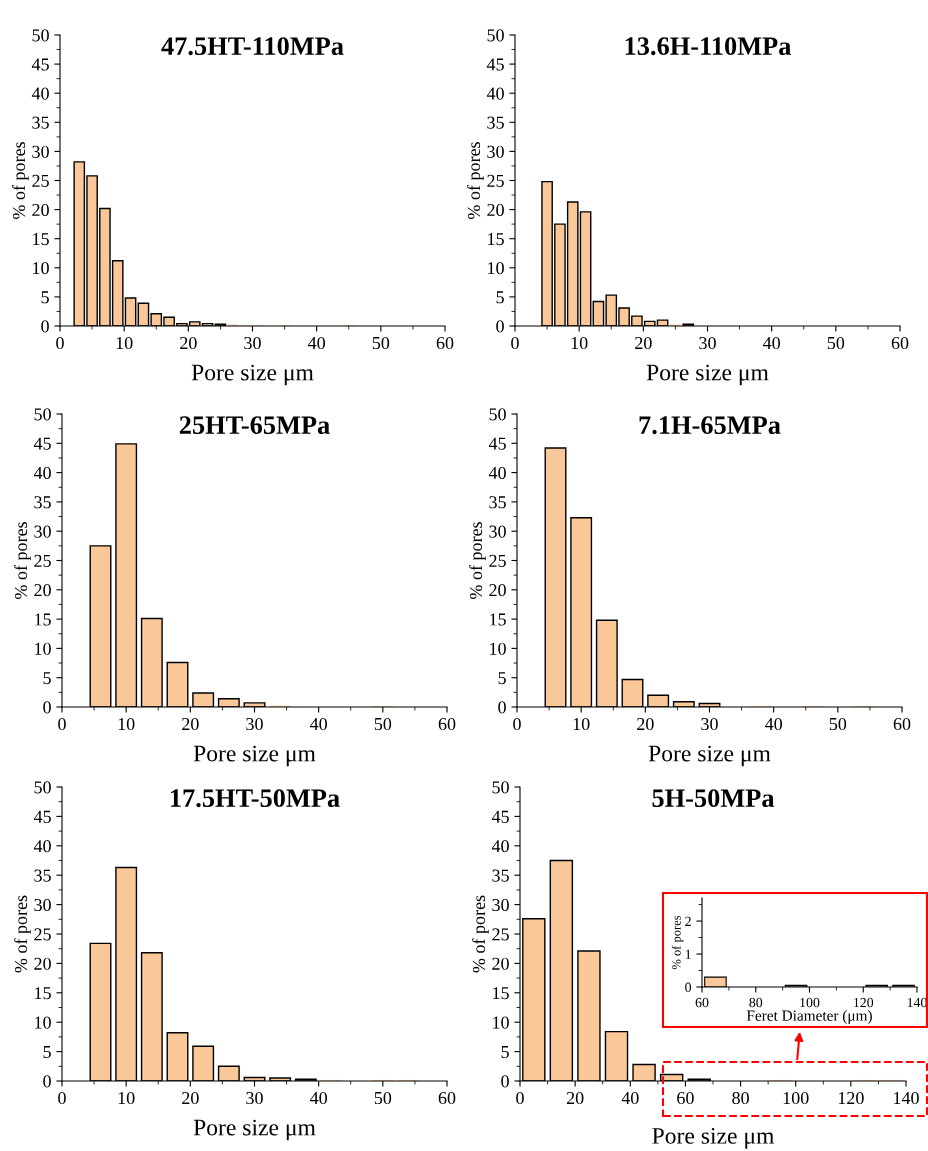  Describe the element at coordinates (906, 1098) in the screenshot. I see `x-tick-label: 140` at that location.